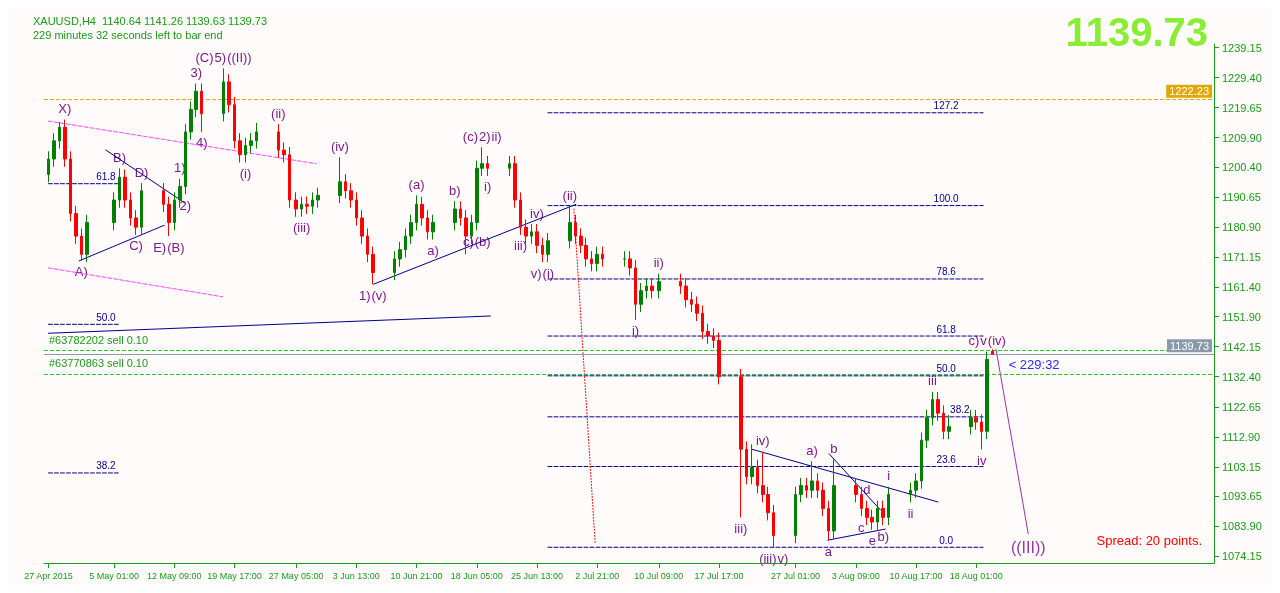 The height and width of the screenshot is (593, 1280). Describe the element at coordinates (356, 575) in the screenshot. I see `x-tick-label: 3 Jun 13:00` at that location.